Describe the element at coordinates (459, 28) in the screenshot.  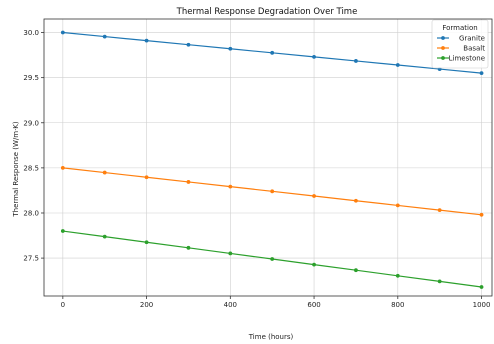
I see `legend-title: Formation` at that location.